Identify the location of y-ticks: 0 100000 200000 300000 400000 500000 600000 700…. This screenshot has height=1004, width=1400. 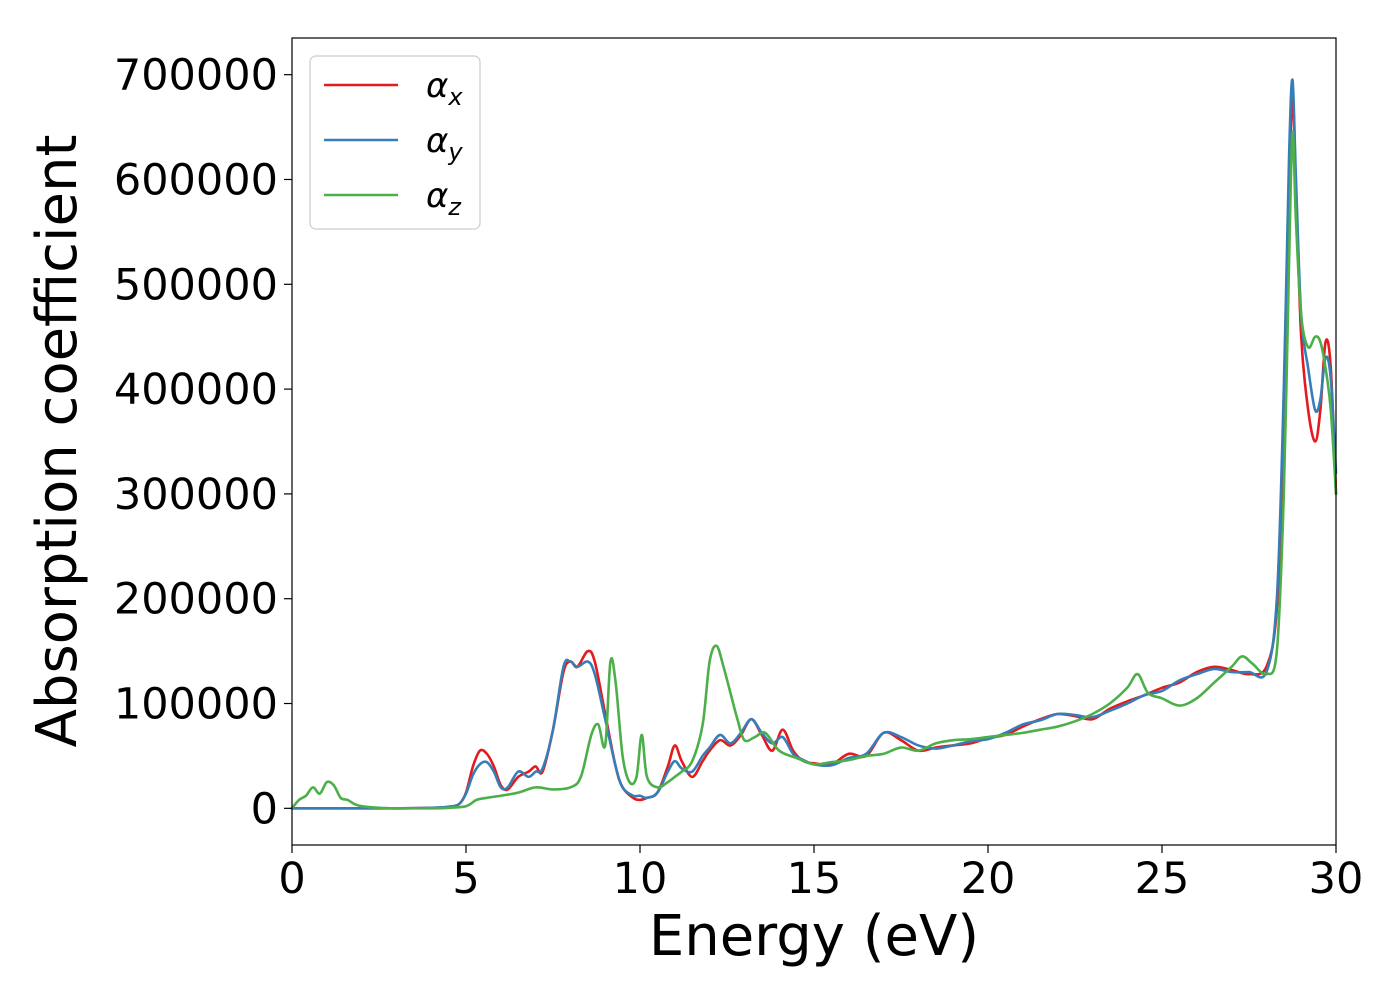
(203, 442).